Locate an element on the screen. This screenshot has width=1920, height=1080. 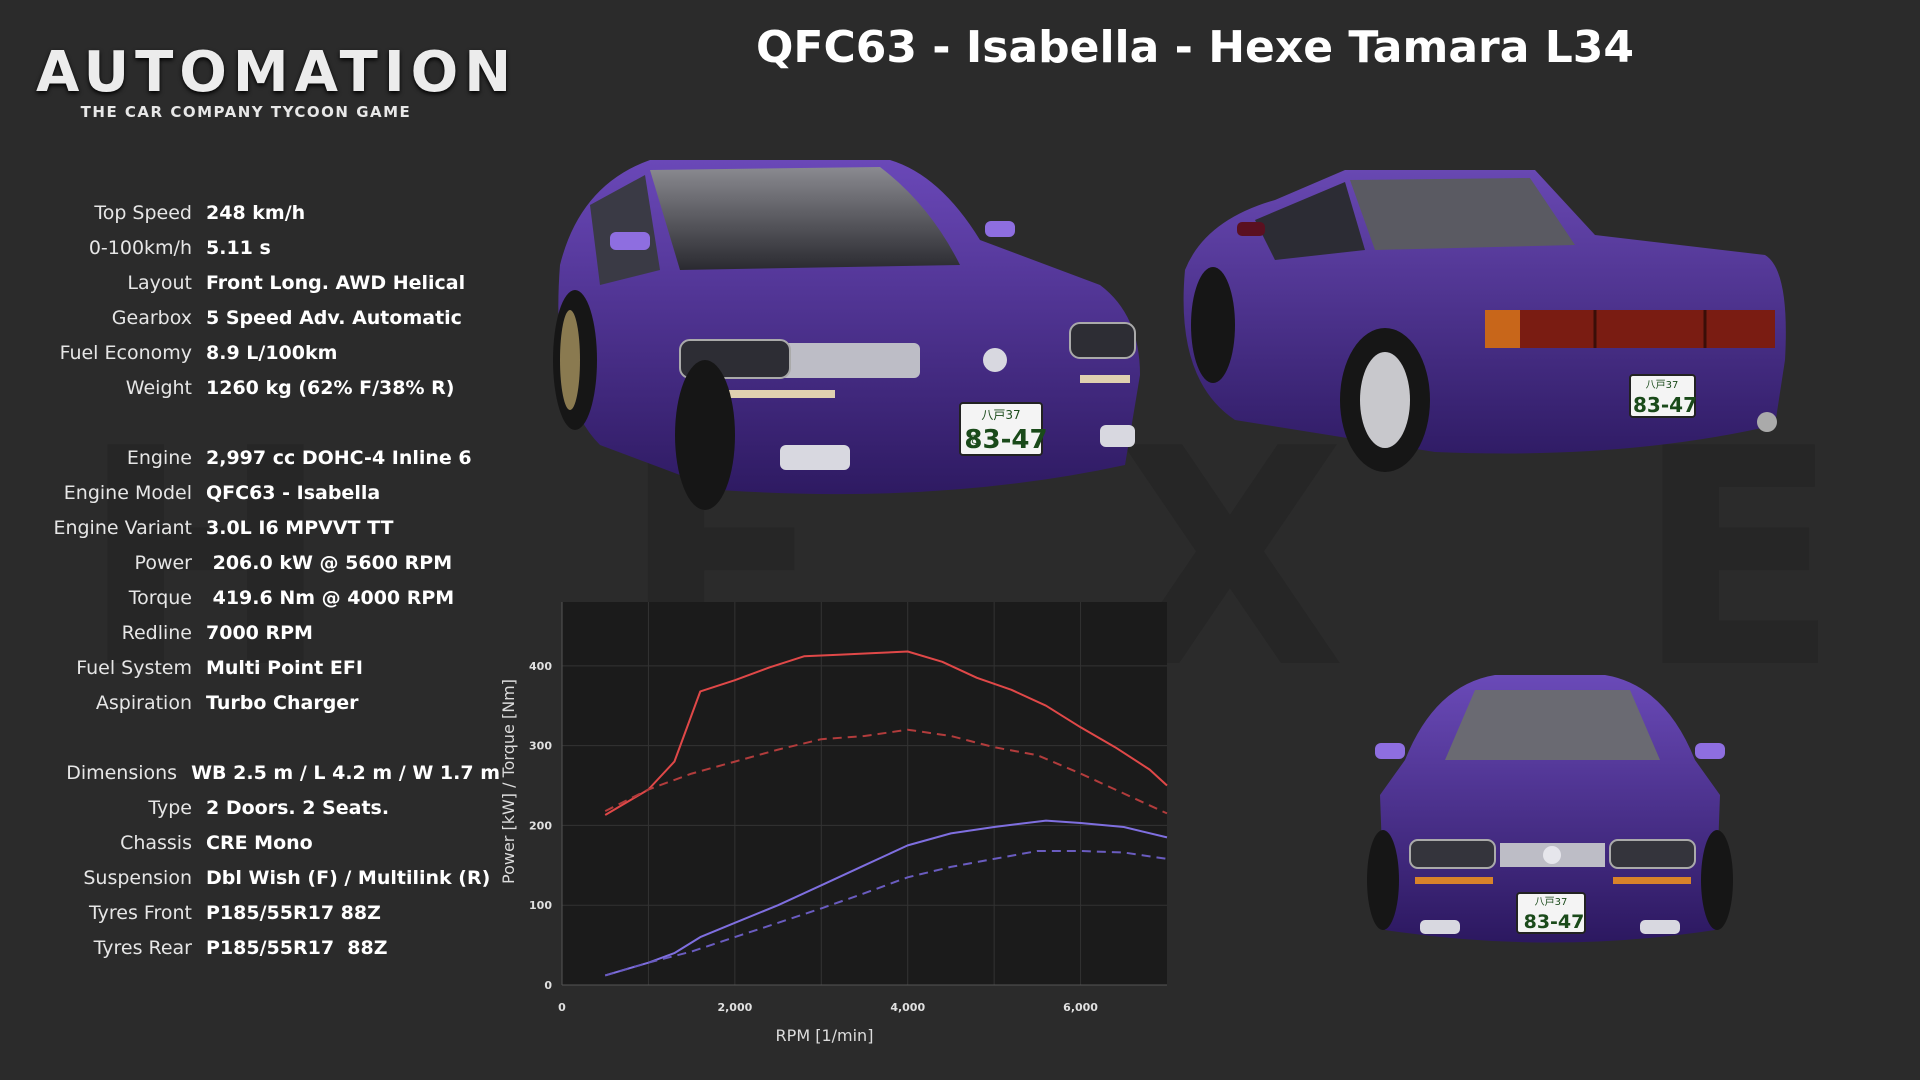
spec-row: Aspiration Turbo Charger is located at coordinates (260, 702).